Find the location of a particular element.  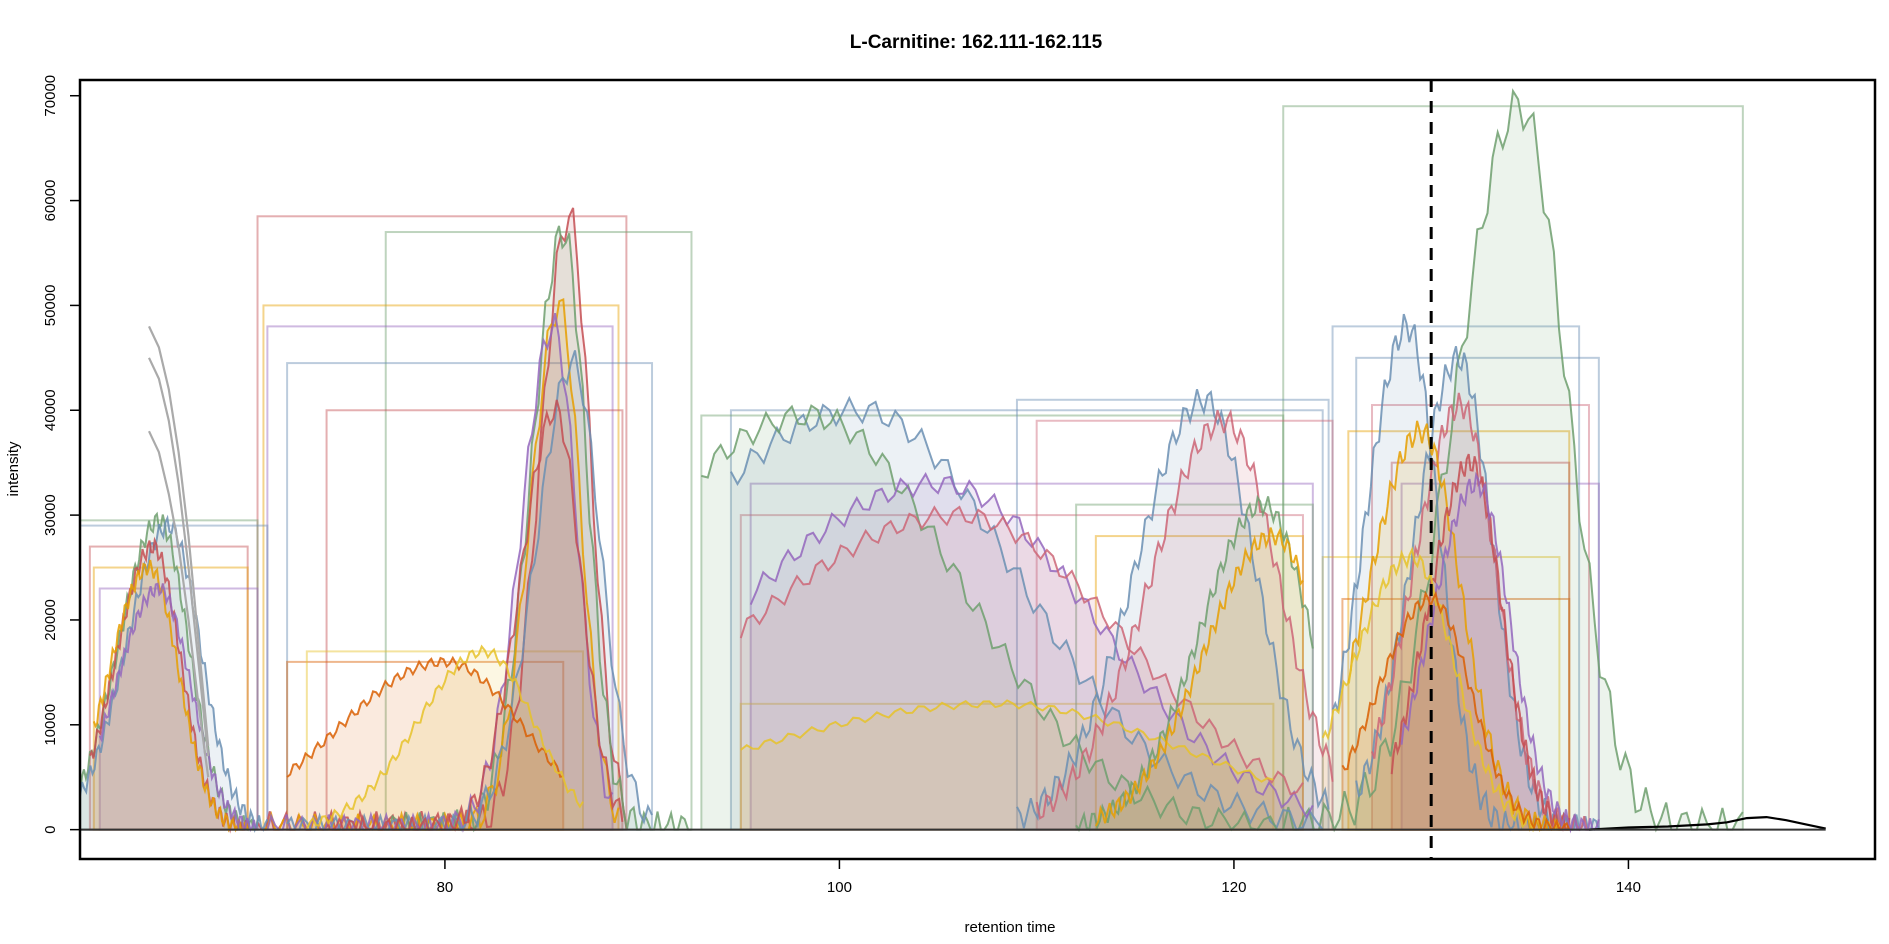

x-axis: 80 100 120 140 is located at coordinates (1039, 877).